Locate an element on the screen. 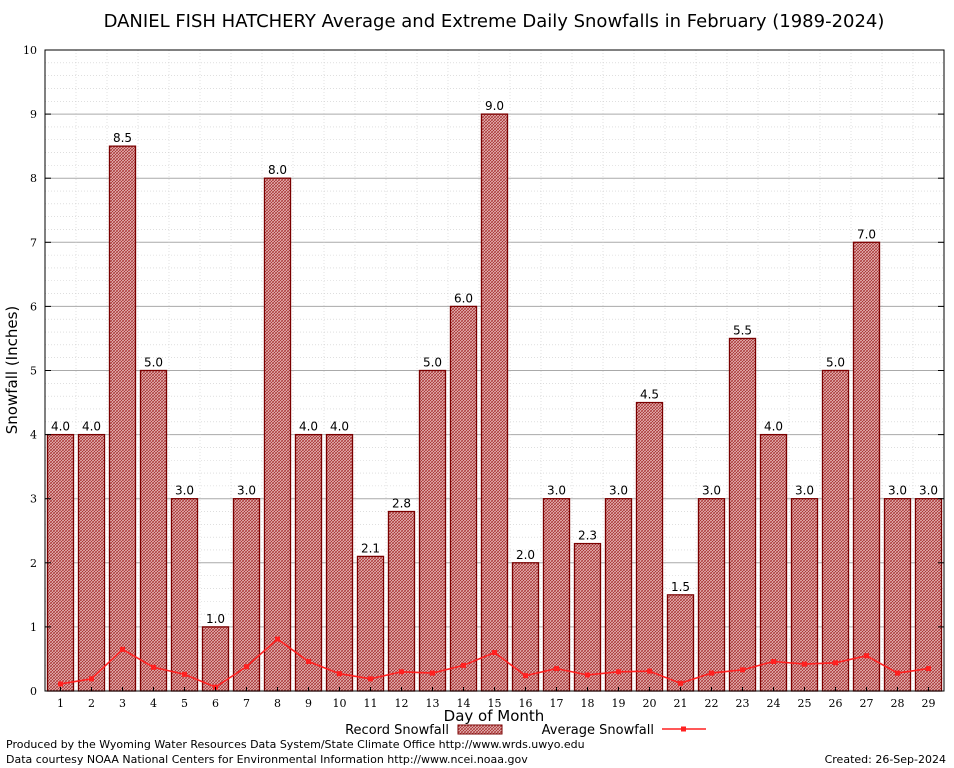 This screenshot has width=954, height=768. x-tick-label: 5 is located at coordinates (184, 703).